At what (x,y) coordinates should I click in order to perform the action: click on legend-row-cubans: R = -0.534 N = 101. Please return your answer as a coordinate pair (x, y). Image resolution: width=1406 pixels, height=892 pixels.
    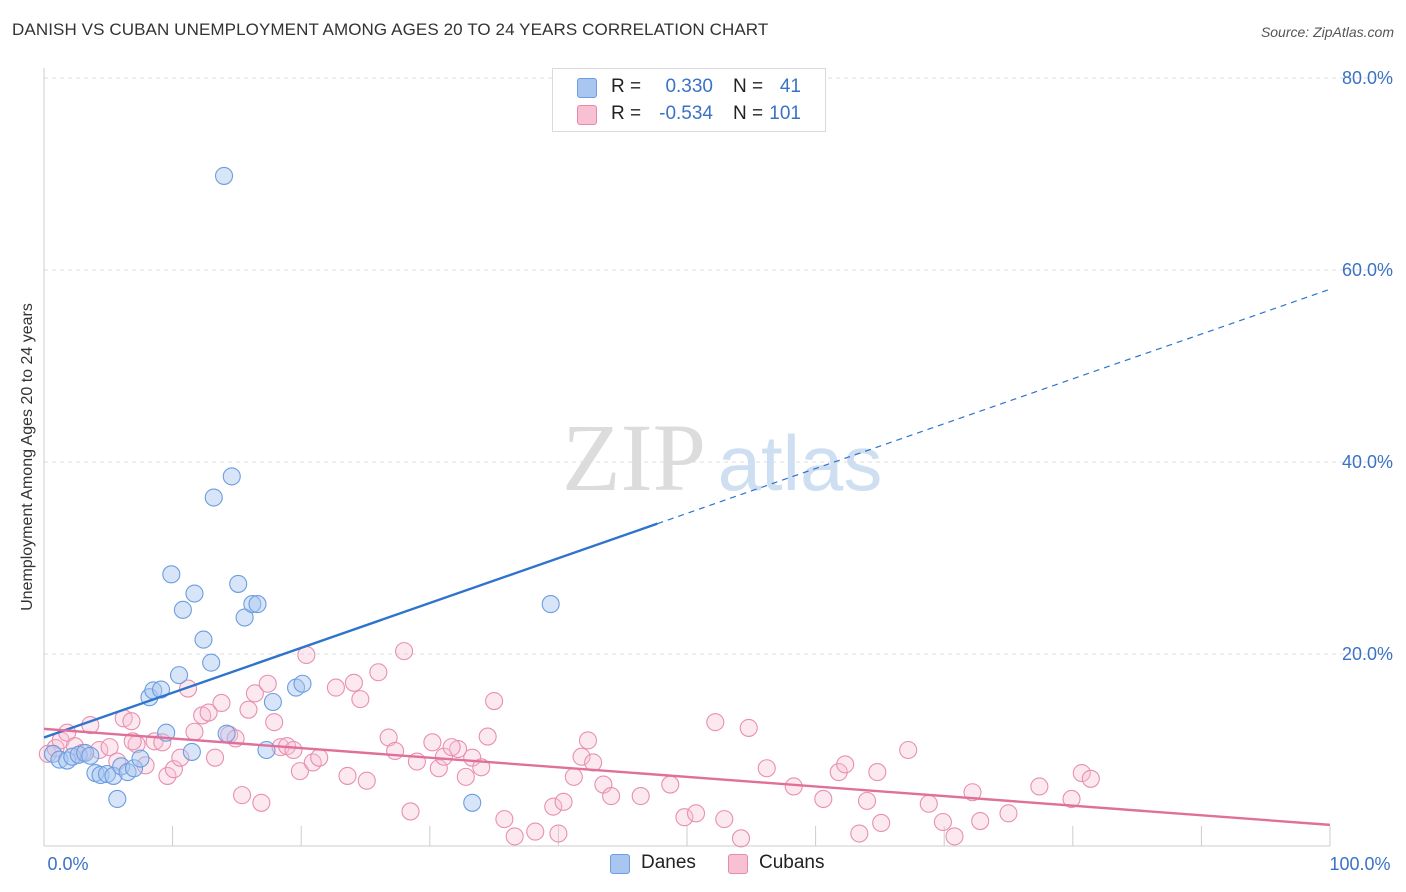
    Looking at the image, I should click on (689, 114).